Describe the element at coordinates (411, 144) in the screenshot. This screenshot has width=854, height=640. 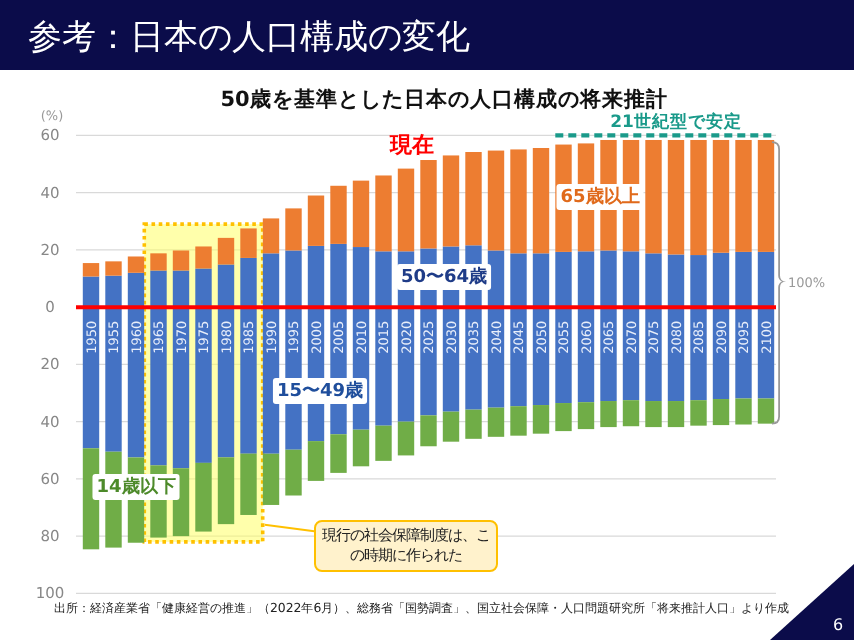
I see `annotation: 現在` at that location.